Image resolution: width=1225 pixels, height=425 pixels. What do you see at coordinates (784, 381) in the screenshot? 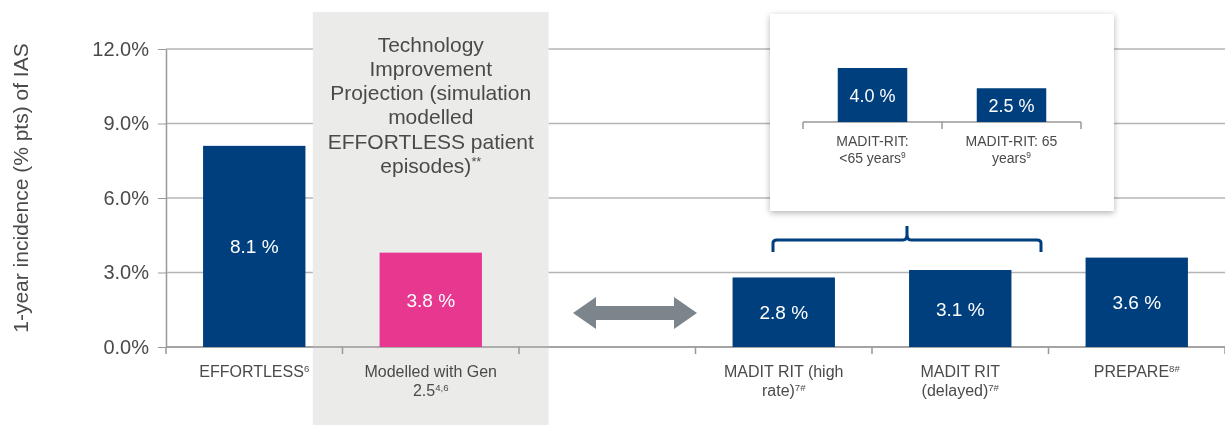
I see `x-tick-label: MADIT RIT (high rate)$^{7#}$` at bounding box center [784, 381].